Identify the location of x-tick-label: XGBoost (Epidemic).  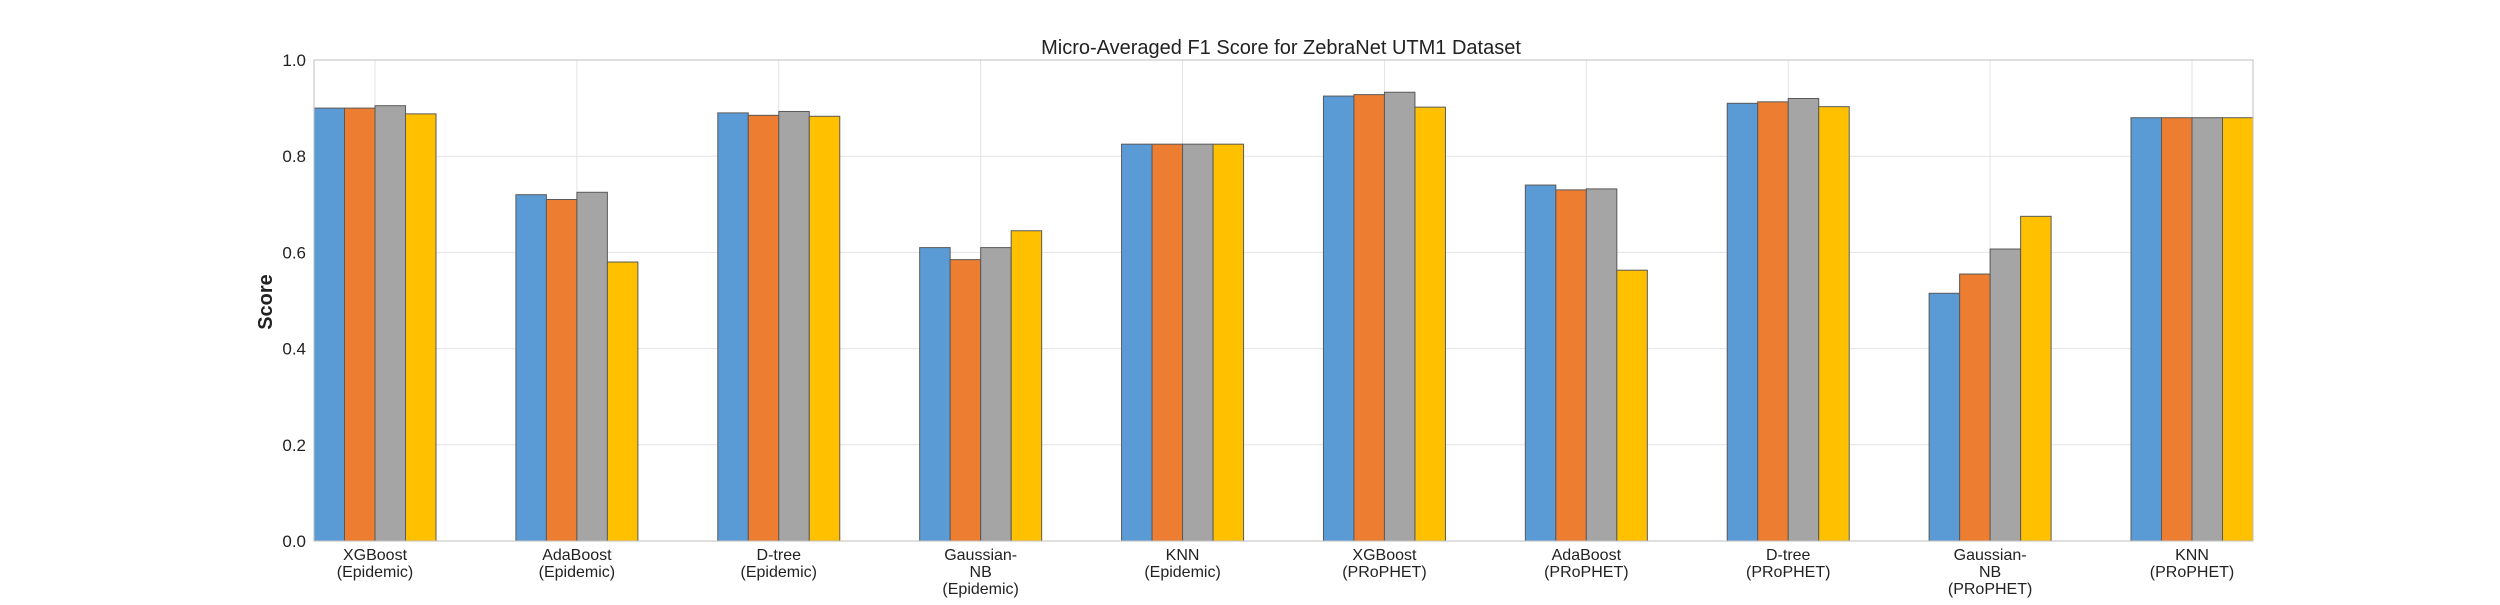
(375, 564).